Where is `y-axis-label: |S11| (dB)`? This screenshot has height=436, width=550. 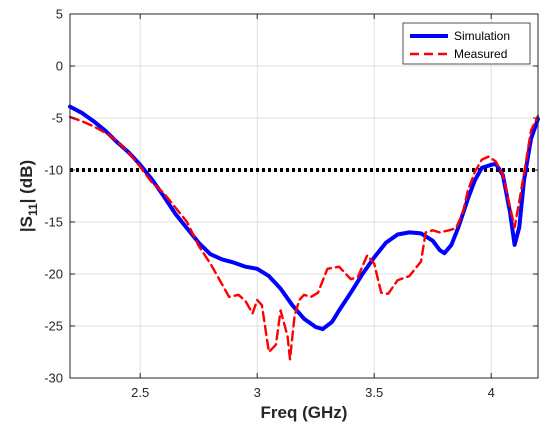 y-axis-label: |S11| (dB) is located at coordinates (28, 196).